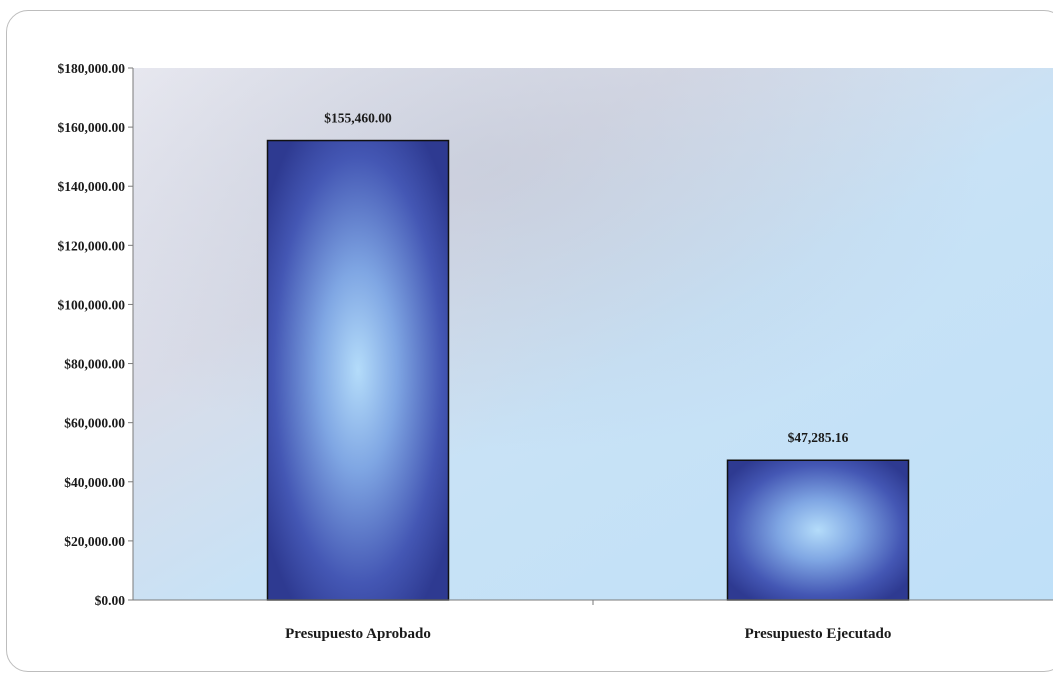 The width and height of the screenshot is (1053, 673). I want to click on bar-value-label: $155,460.00, so click(358, 118).